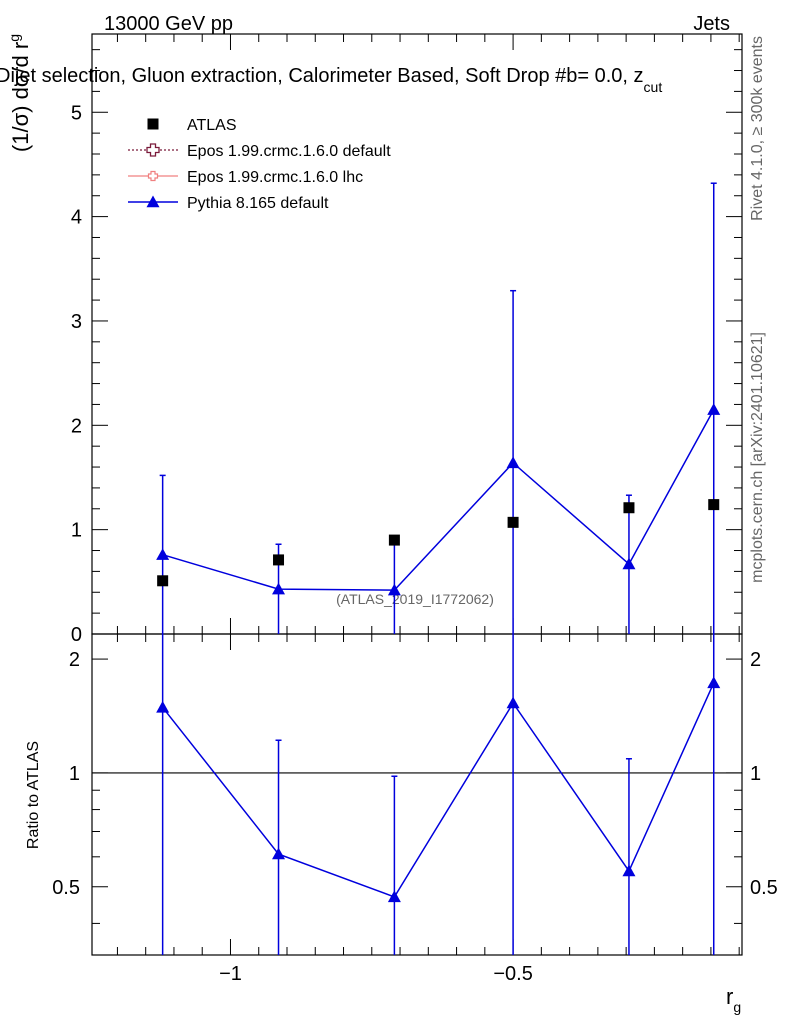  I want to click on y-tick-label-ratio-right: 0.5, so click(764, 888).